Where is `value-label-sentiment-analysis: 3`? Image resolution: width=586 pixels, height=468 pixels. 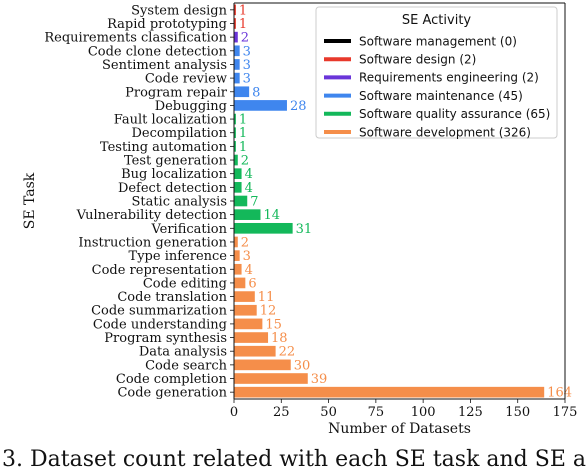
value-label-sentiment-analysis: 3 is located at coordinates (247, 65).